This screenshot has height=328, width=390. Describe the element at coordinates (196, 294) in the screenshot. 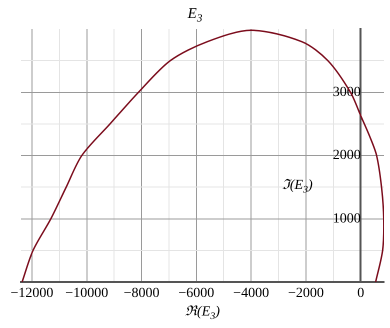

I see `x-tick-label: −6000` at that location.